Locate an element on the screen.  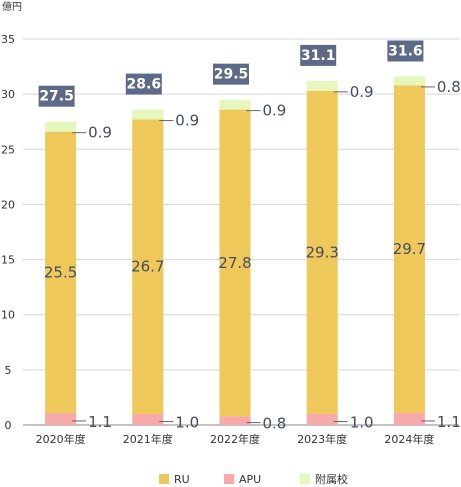
y-tick-label: 15 is located at coordinates (8, 260).